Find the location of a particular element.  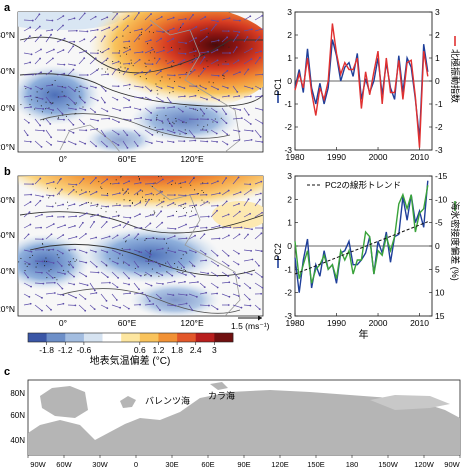

contour-line is located at coordinates (141, 222).